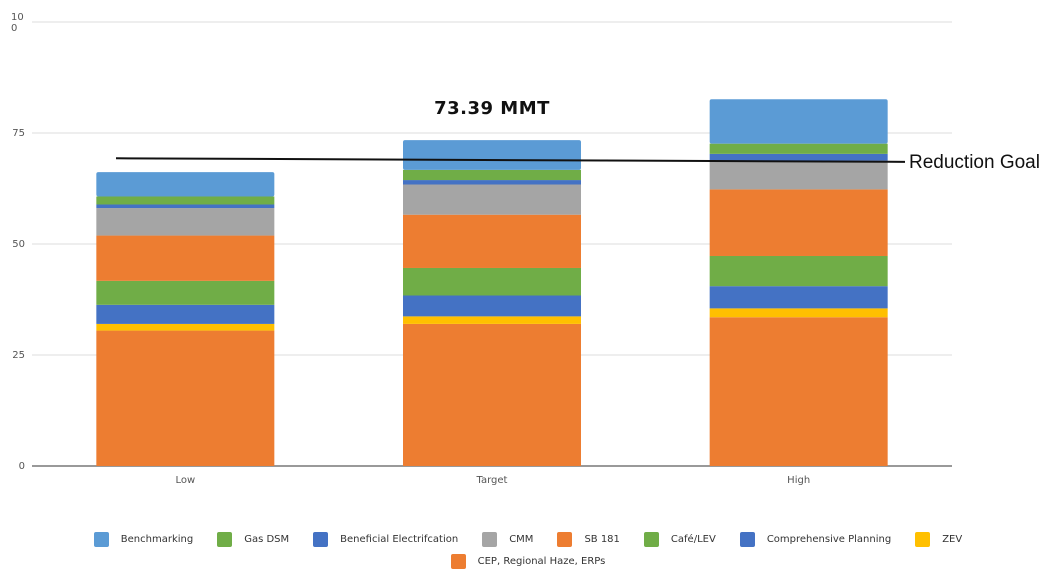  Describe the element at coordinates (18, 355) in the screenshot. I see `y-tick-label: 25` at that location.